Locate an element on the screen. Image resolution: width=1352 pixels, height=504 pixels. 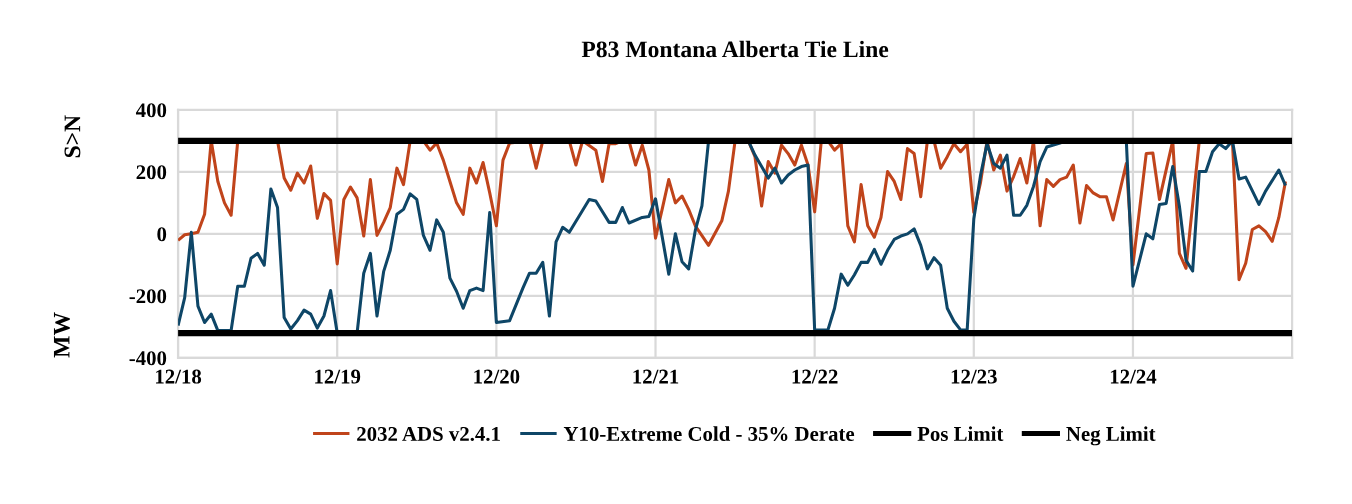
x-tick-label: 12/18 is located at coordinates (179, 376).